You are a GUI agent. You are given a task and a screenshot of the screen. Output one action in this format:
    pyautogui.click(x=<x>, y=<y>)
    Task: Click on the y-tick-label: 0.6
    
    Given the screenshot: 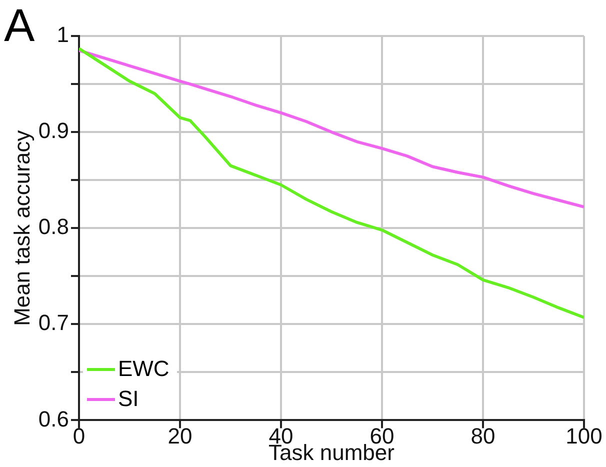 What is the action you would take?
    pyautogui.click(x=53, y=419)
    